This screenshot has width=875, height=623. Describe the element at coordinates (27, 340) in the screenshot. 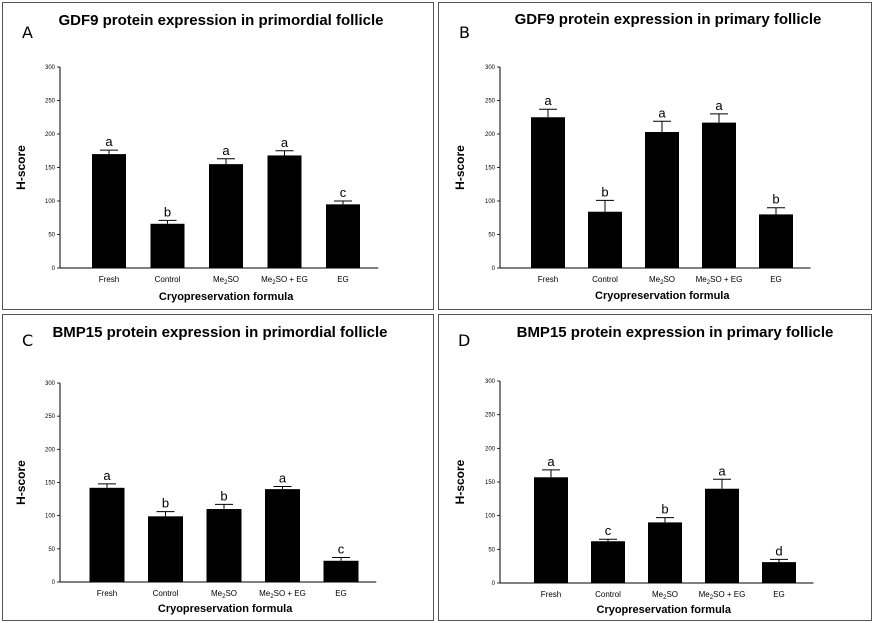

I see `panel-label: C` at that location.